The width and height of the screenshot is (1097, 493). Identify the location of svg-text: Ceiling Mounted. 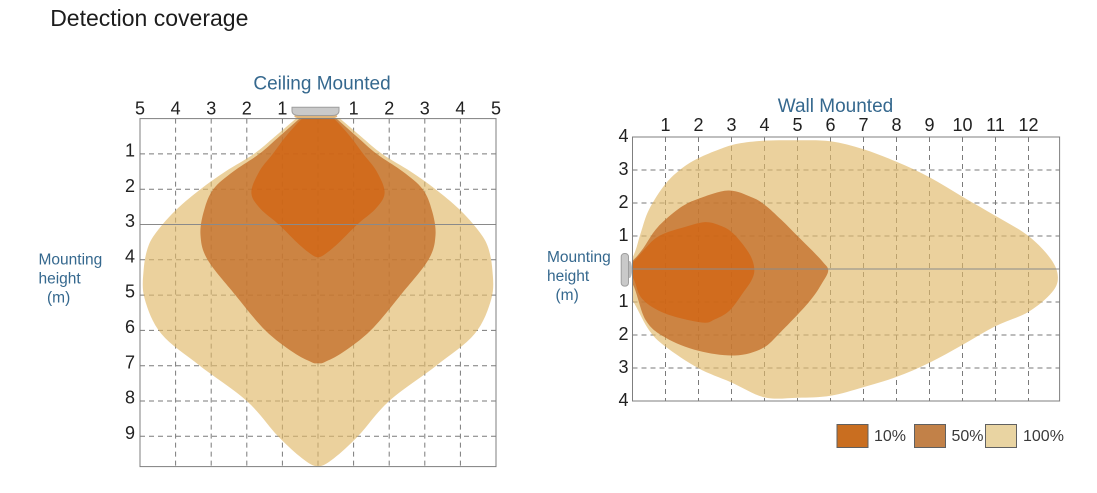
(321, 84).